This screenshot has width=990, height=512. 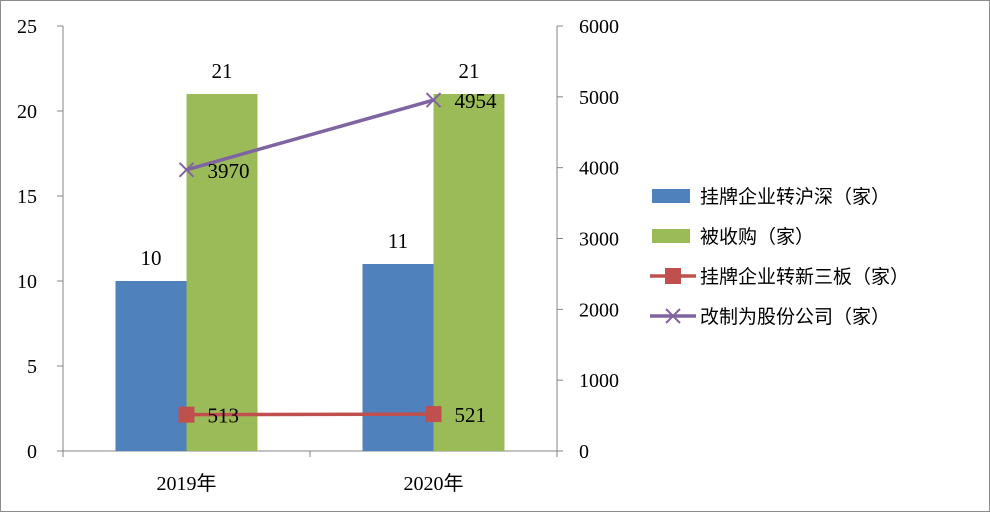 What do you see at coordinates (673, 276) in the screenshot?
I see `legend-square-marker` at bounding box center [673, 276].